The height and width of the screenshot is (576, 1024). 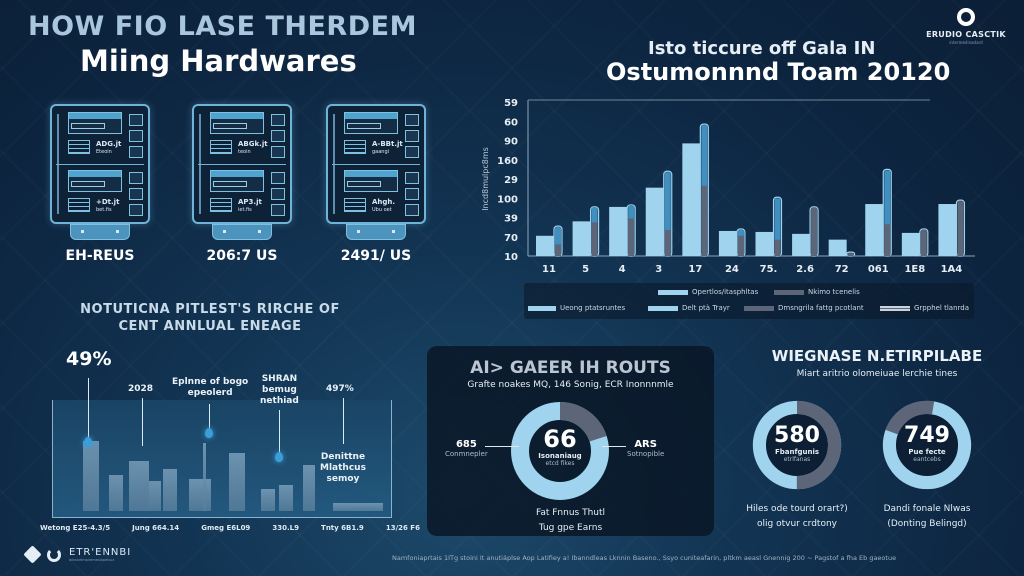 What do you see at coordinates (927, 509) in the screenshot?
I see `caption-line1: Dandi fonale Nlwas` at bounding box center [927, 509].